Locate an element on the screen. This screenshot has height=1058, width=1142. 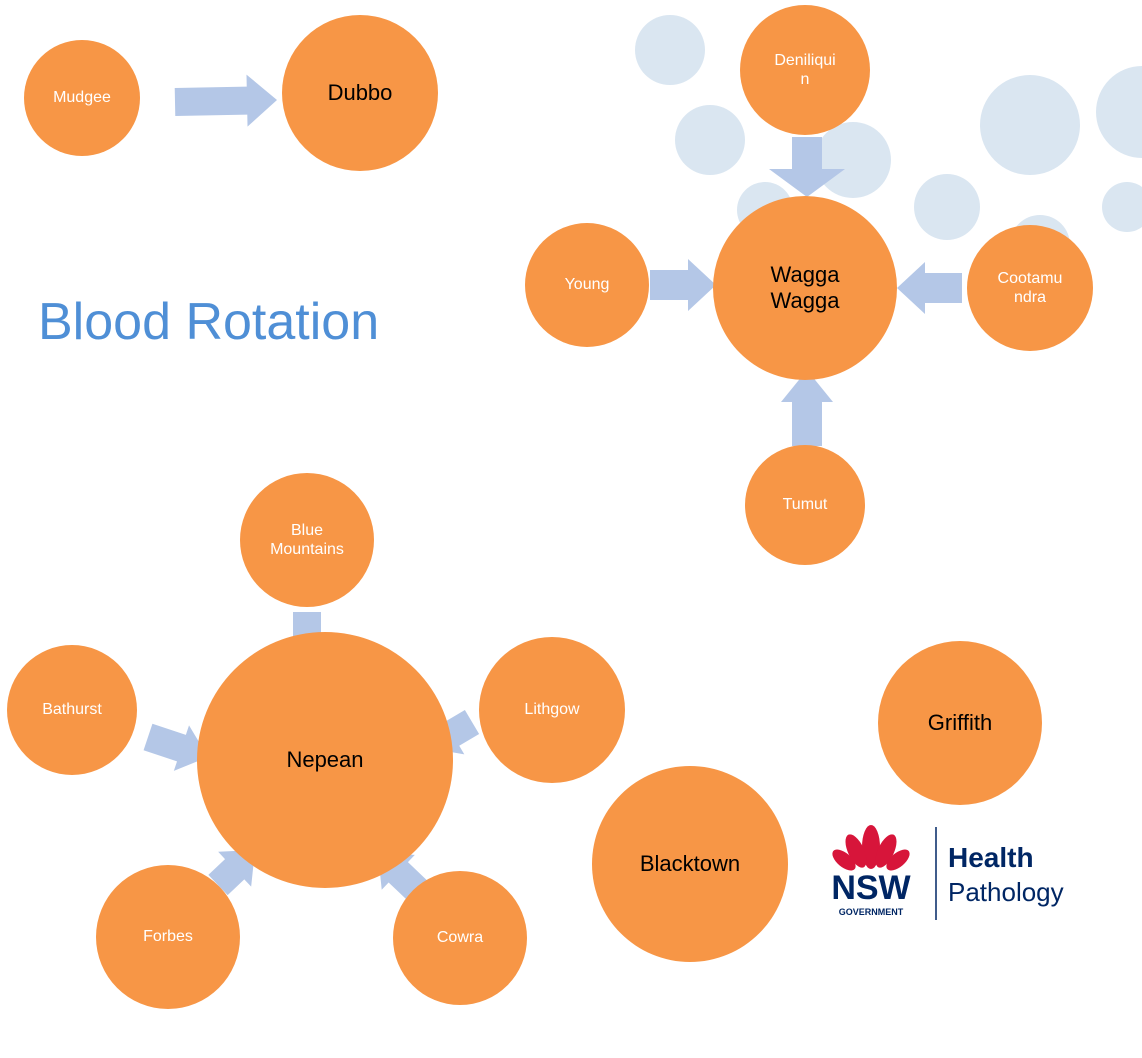
node-label: ndra is located at coordinates (1030, 297).